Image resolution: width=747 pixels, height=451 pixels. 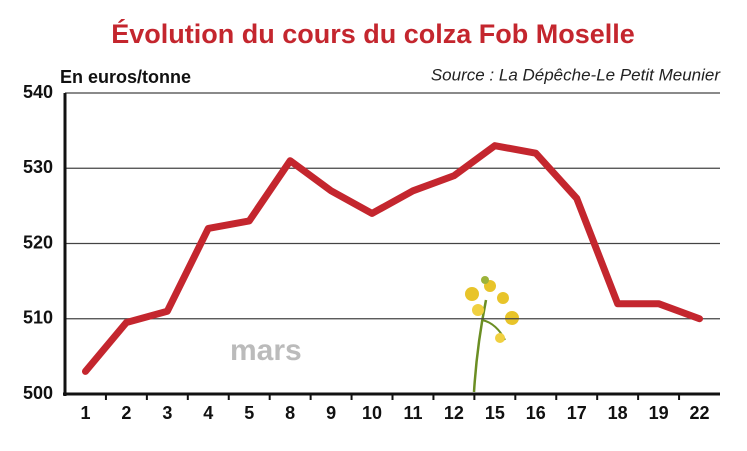 What do you see at coordinates (618, 413) in the screenshot?
I see `x-tick-label: 18` at bounding box center [618, 413].